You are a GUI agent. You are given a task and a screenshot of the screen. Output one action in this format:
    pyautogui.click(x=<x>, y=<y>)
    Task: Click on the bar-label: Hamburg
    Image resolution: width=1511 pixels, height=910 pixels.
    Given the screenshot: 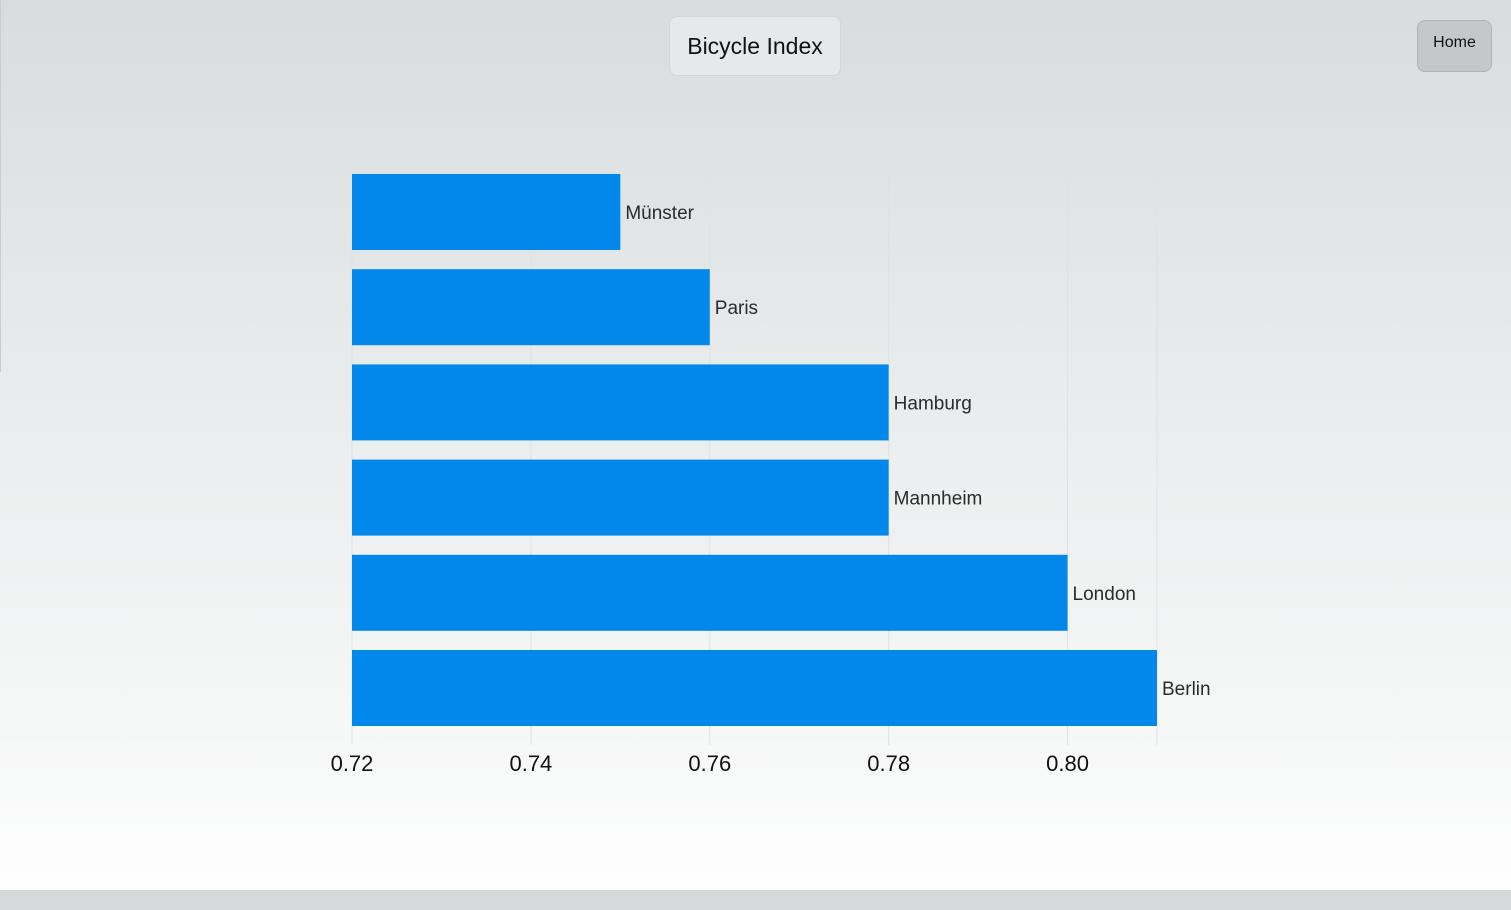 What is the action you would take?
    pyautogui.click(x=933, y=403)
    